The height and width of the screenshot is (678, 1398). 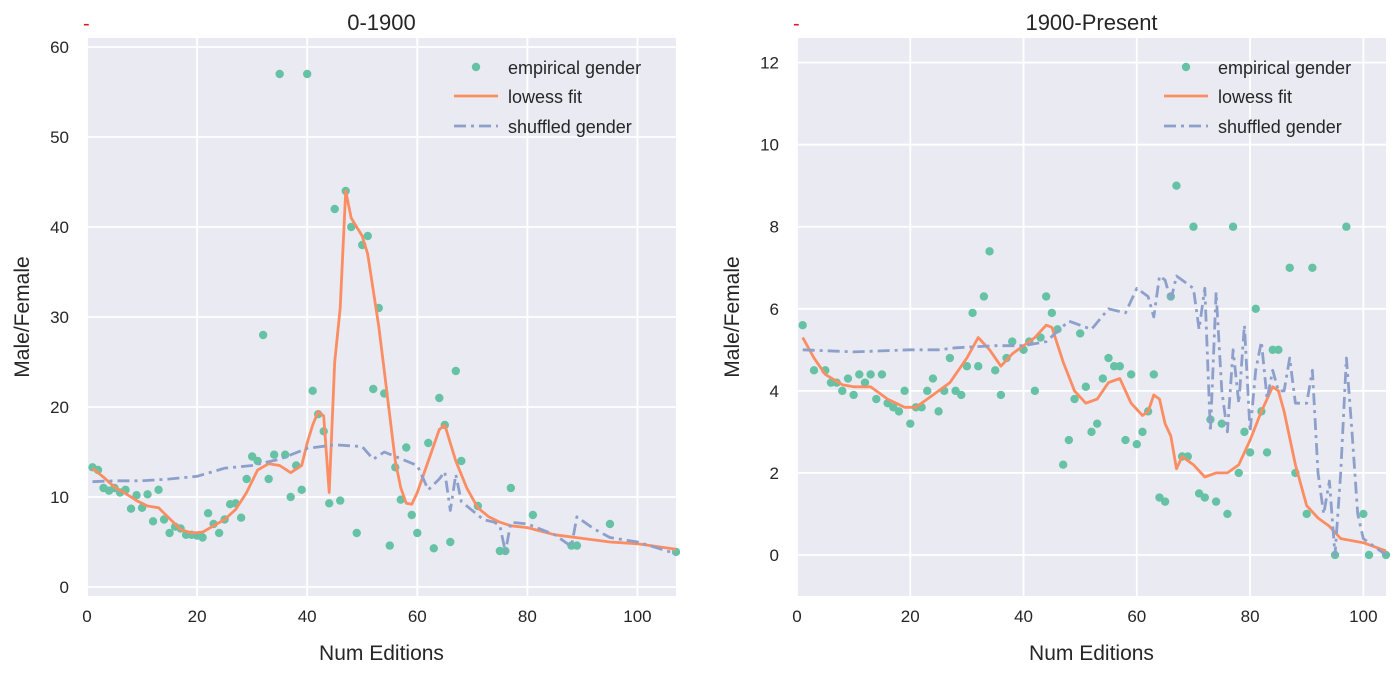 I want to click on y-tick-label: 20, so click(x=59, y=407).